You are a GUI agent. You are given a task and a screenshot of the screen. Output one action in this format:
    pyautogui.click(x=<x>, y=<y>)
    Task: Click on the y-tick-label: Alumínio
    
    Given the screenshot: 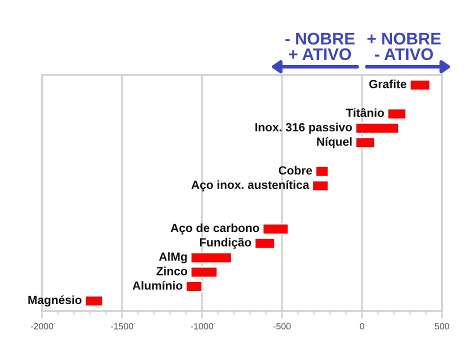 What is the action you would take?
    pyautogui.click(x=157, y=285)
    